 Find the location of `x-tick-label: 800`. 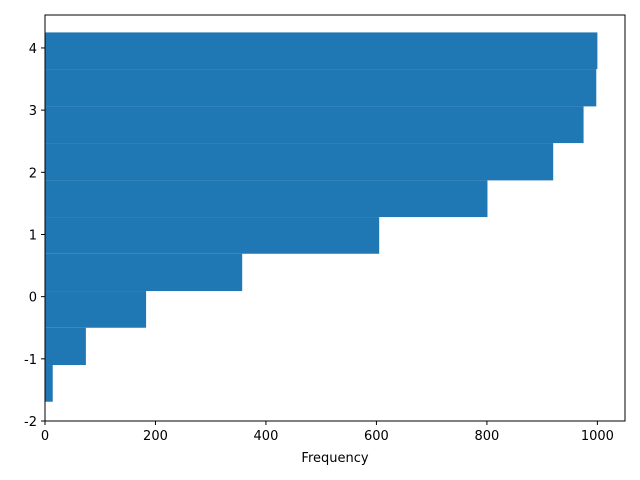

x-tick-label: 800 is located at coordinates (486, 436).